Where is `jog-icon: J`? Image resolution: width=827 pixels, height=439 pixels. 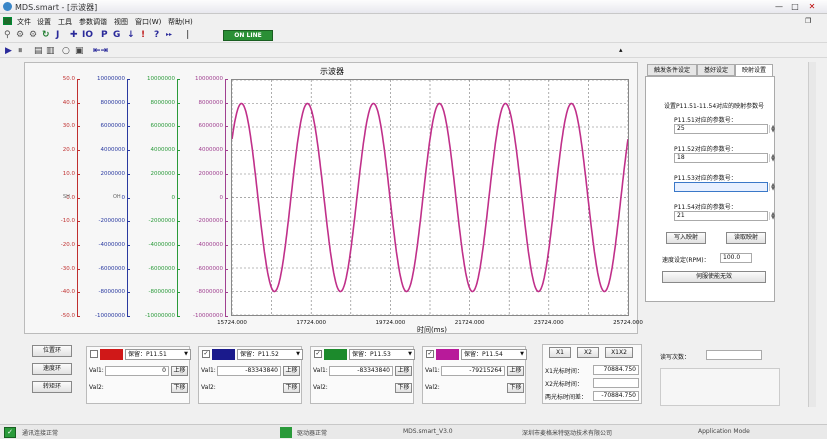 jog-icon: J is located at coordinates (58, 35).